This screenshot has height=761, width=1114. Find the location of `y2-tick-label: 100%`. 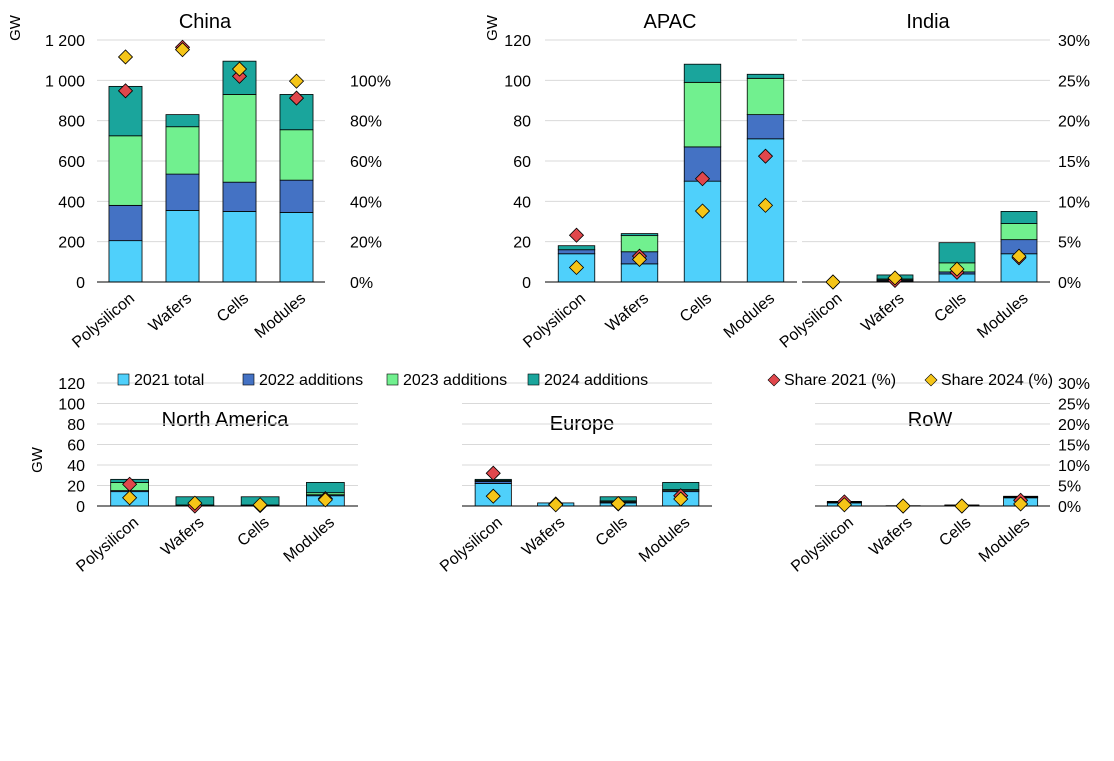

y2-tick-label: 100% is located at coordinates (370, 81).